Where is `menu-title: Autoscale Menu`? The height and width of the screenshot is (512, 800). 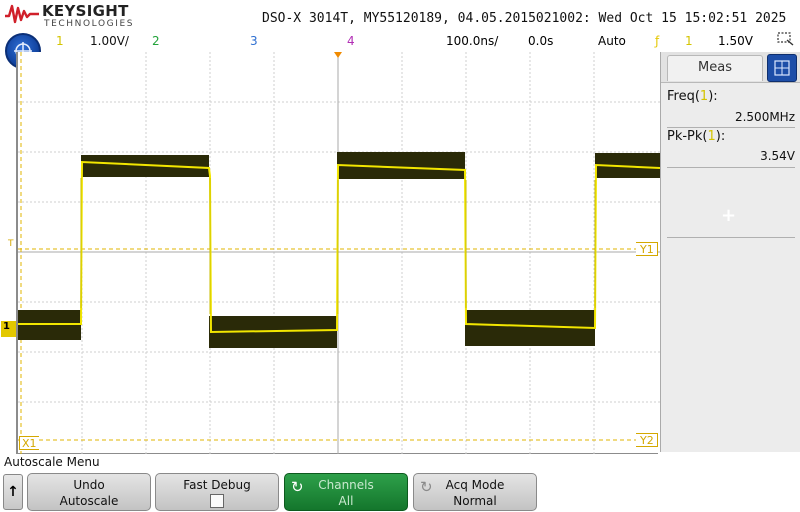
menu-title: Autoscale Menu is located at coordinates (52, 462).